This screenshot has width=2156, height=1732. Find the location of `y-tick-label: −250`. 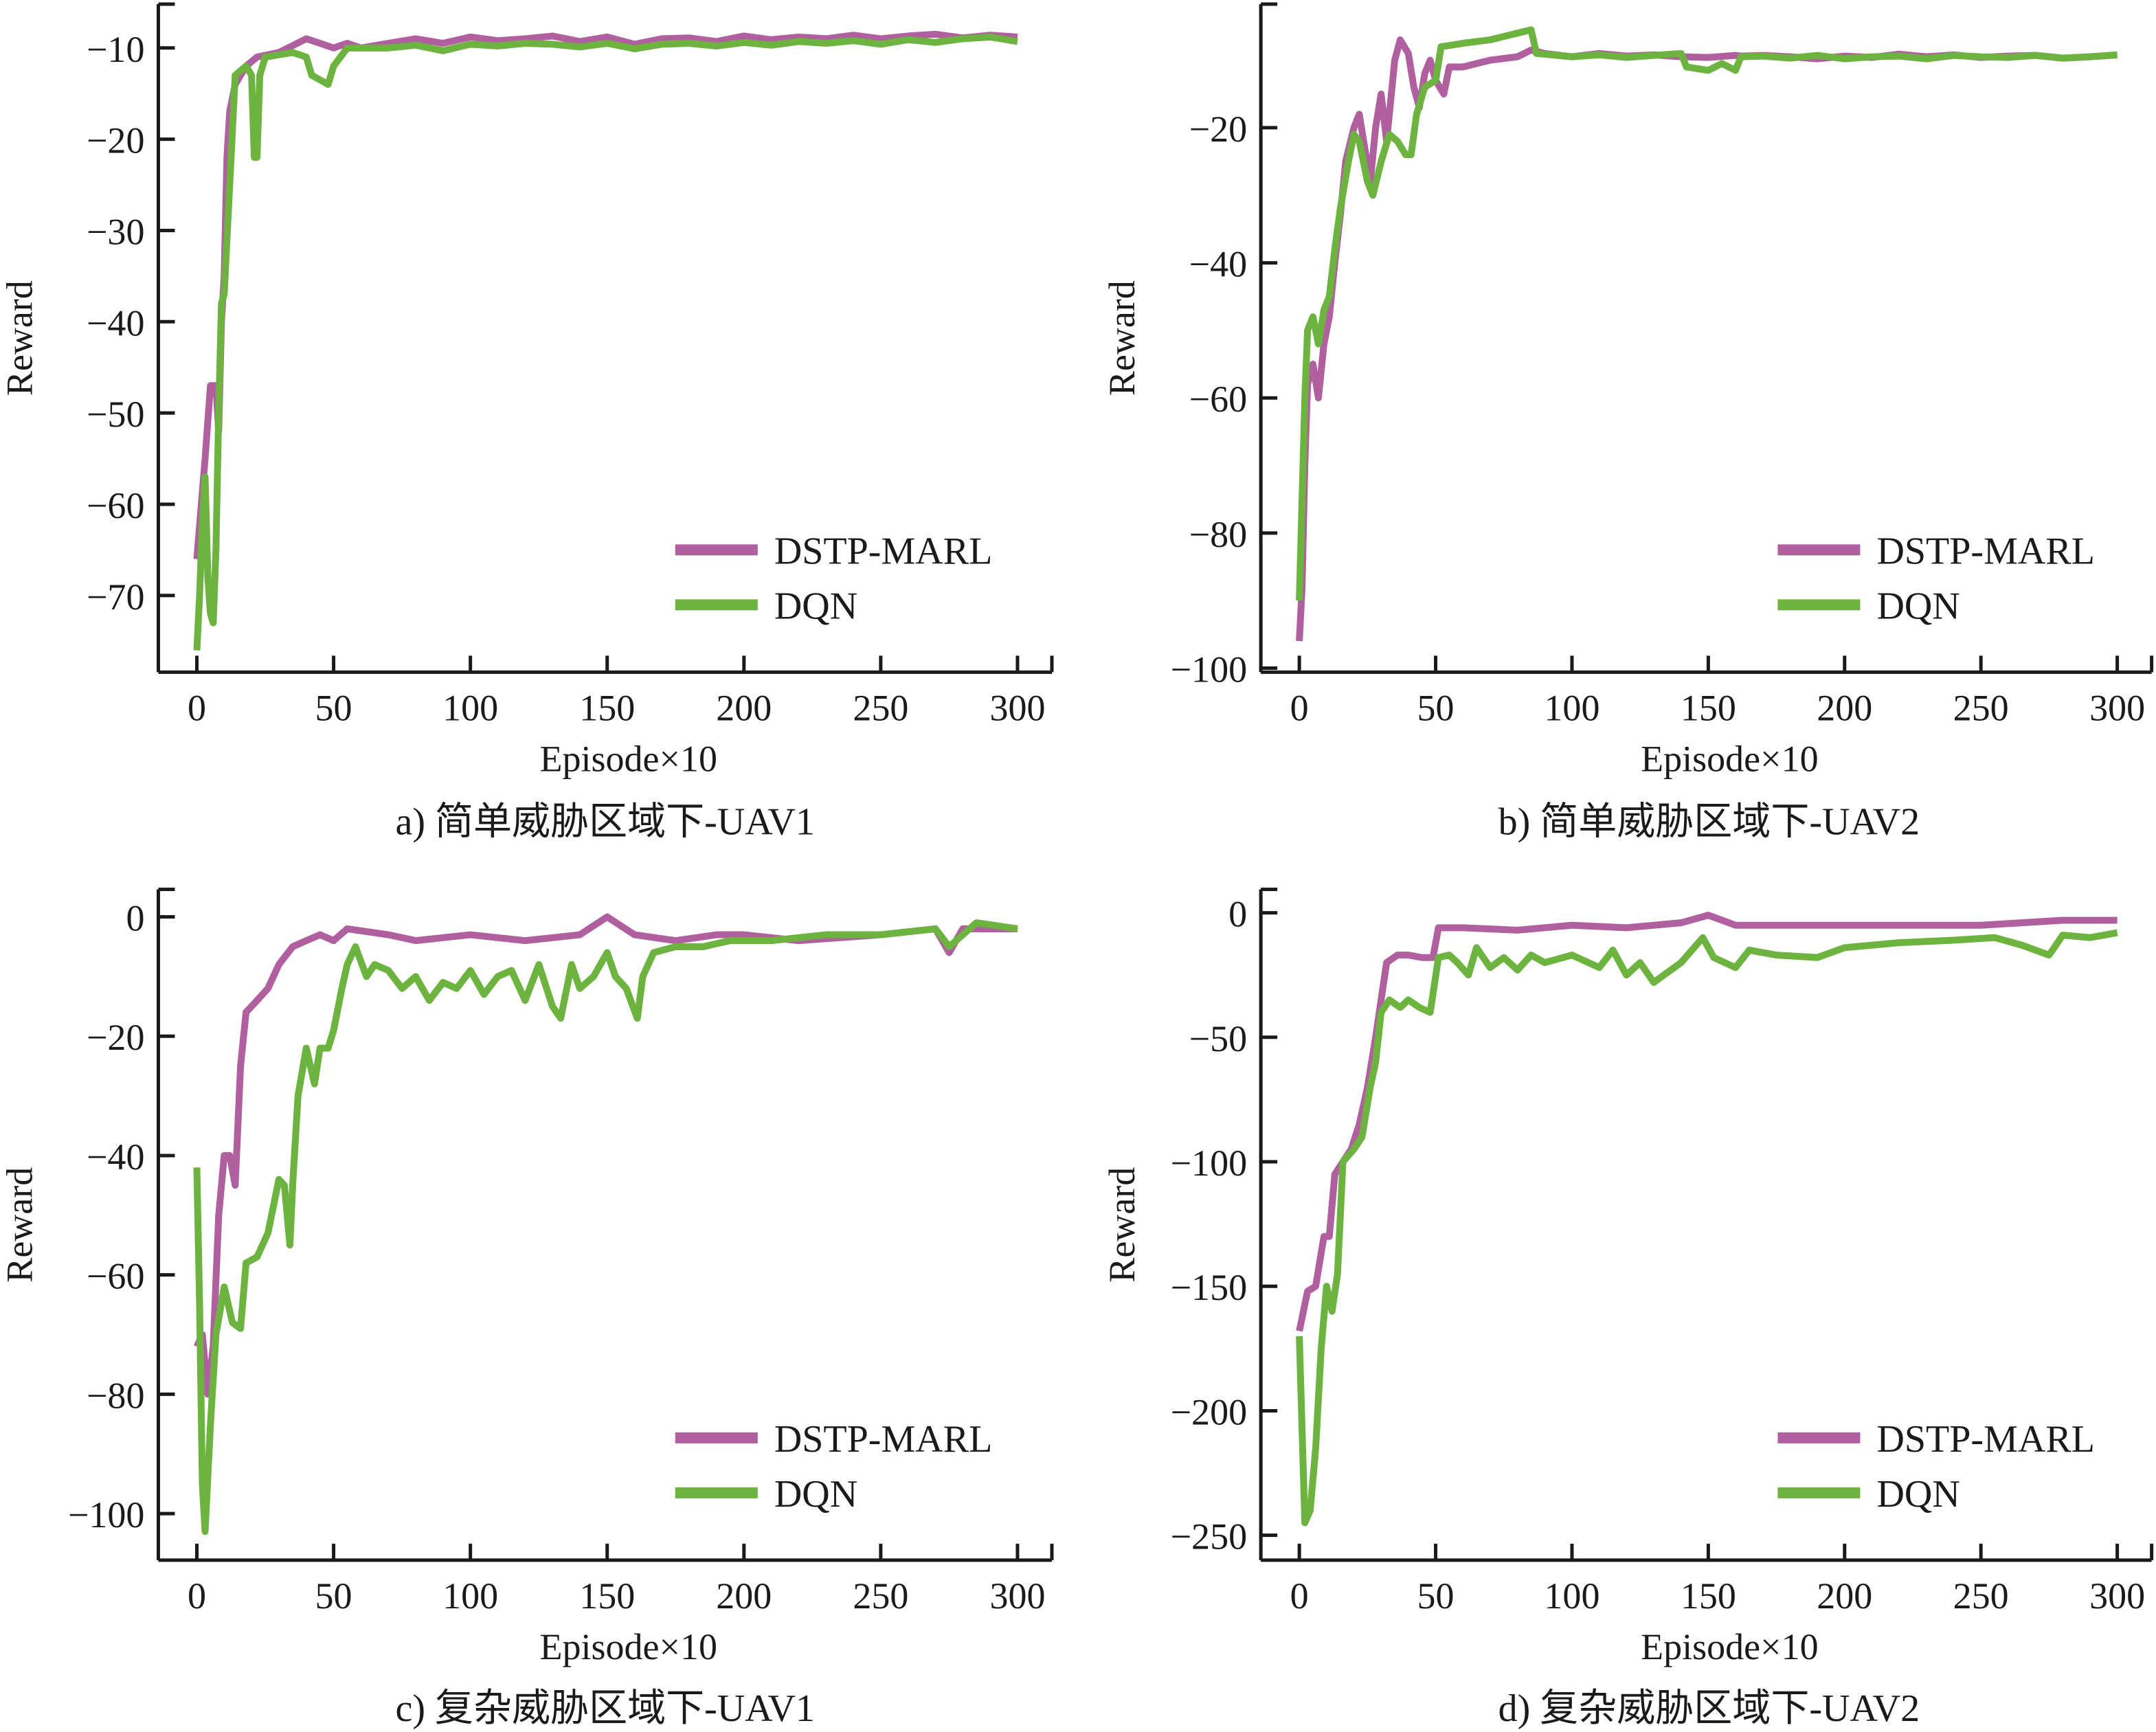

y-tick-label: −250 is located at coordinates (1209, 1536).